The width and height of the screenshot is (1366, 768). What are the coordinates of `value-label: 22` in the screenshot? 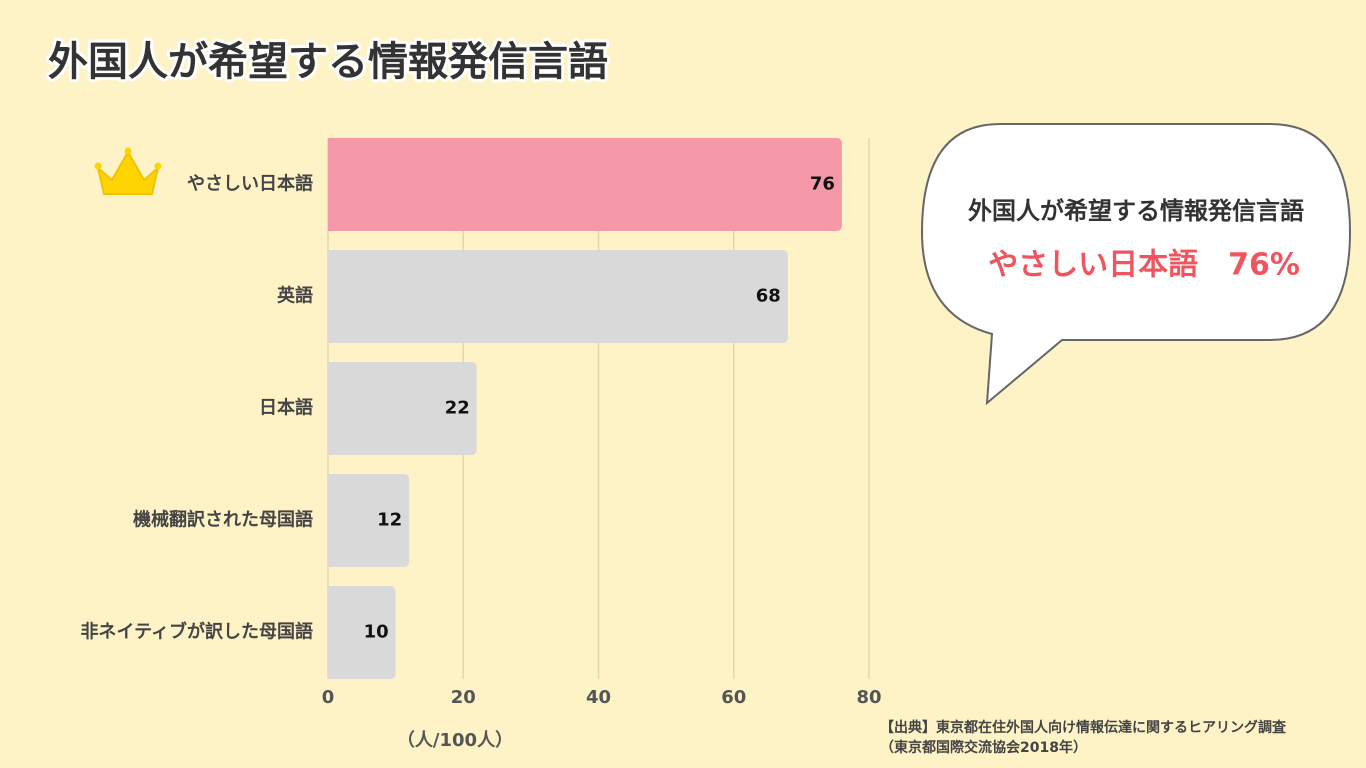 It's located at (457, 408).